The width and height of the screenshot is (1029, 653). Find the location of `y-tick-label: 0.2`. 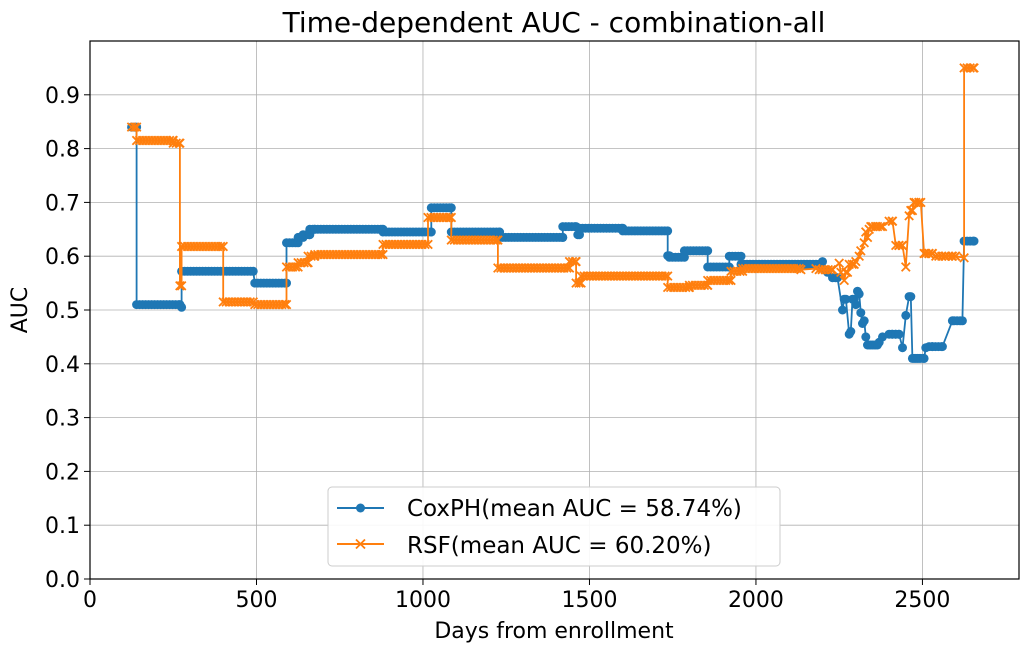

y-tick-label: 0.2 is located at coordinates (62, 472).